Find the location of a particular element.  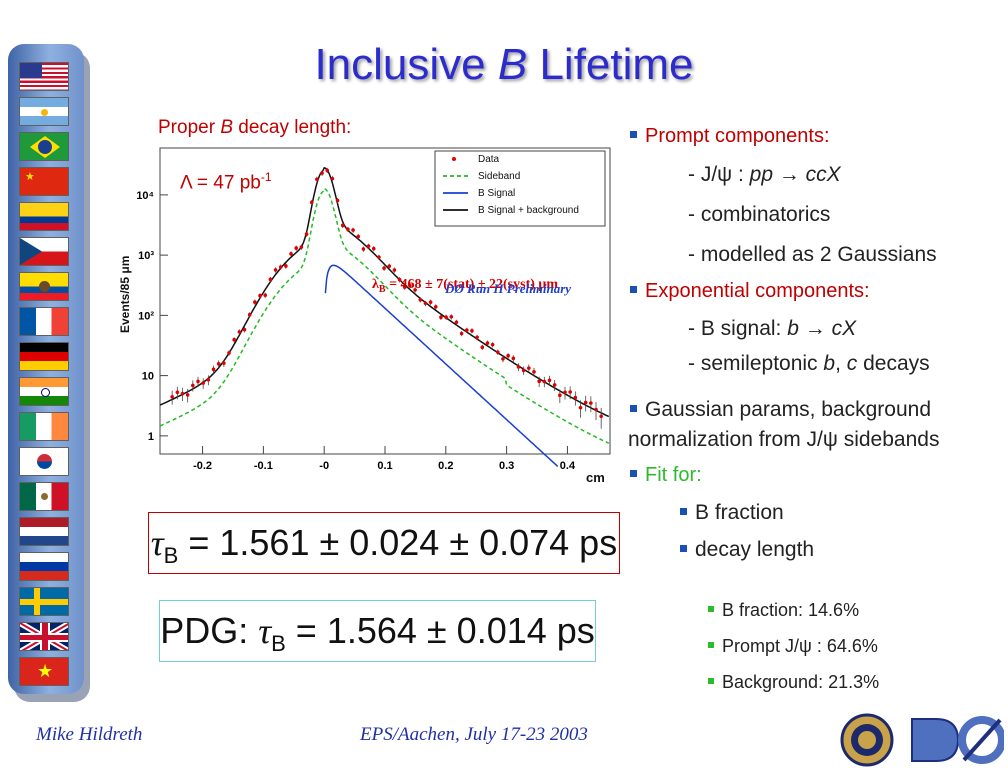

fit-item-2: decay length is located at coordinates (747, 549).